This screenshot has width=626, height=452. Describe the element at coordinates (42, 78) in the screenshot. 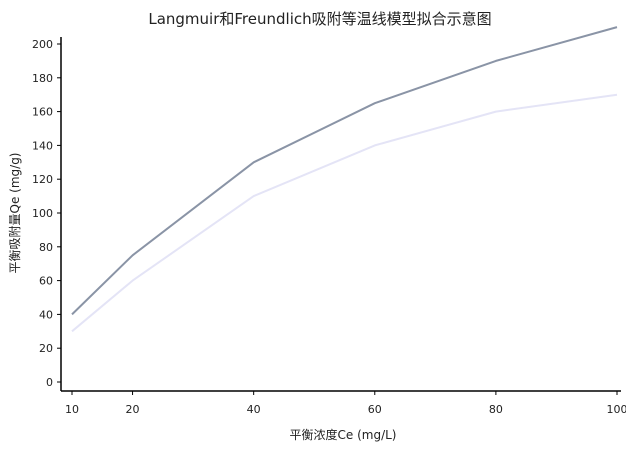

I see `y-tick-label: 180` at that location.